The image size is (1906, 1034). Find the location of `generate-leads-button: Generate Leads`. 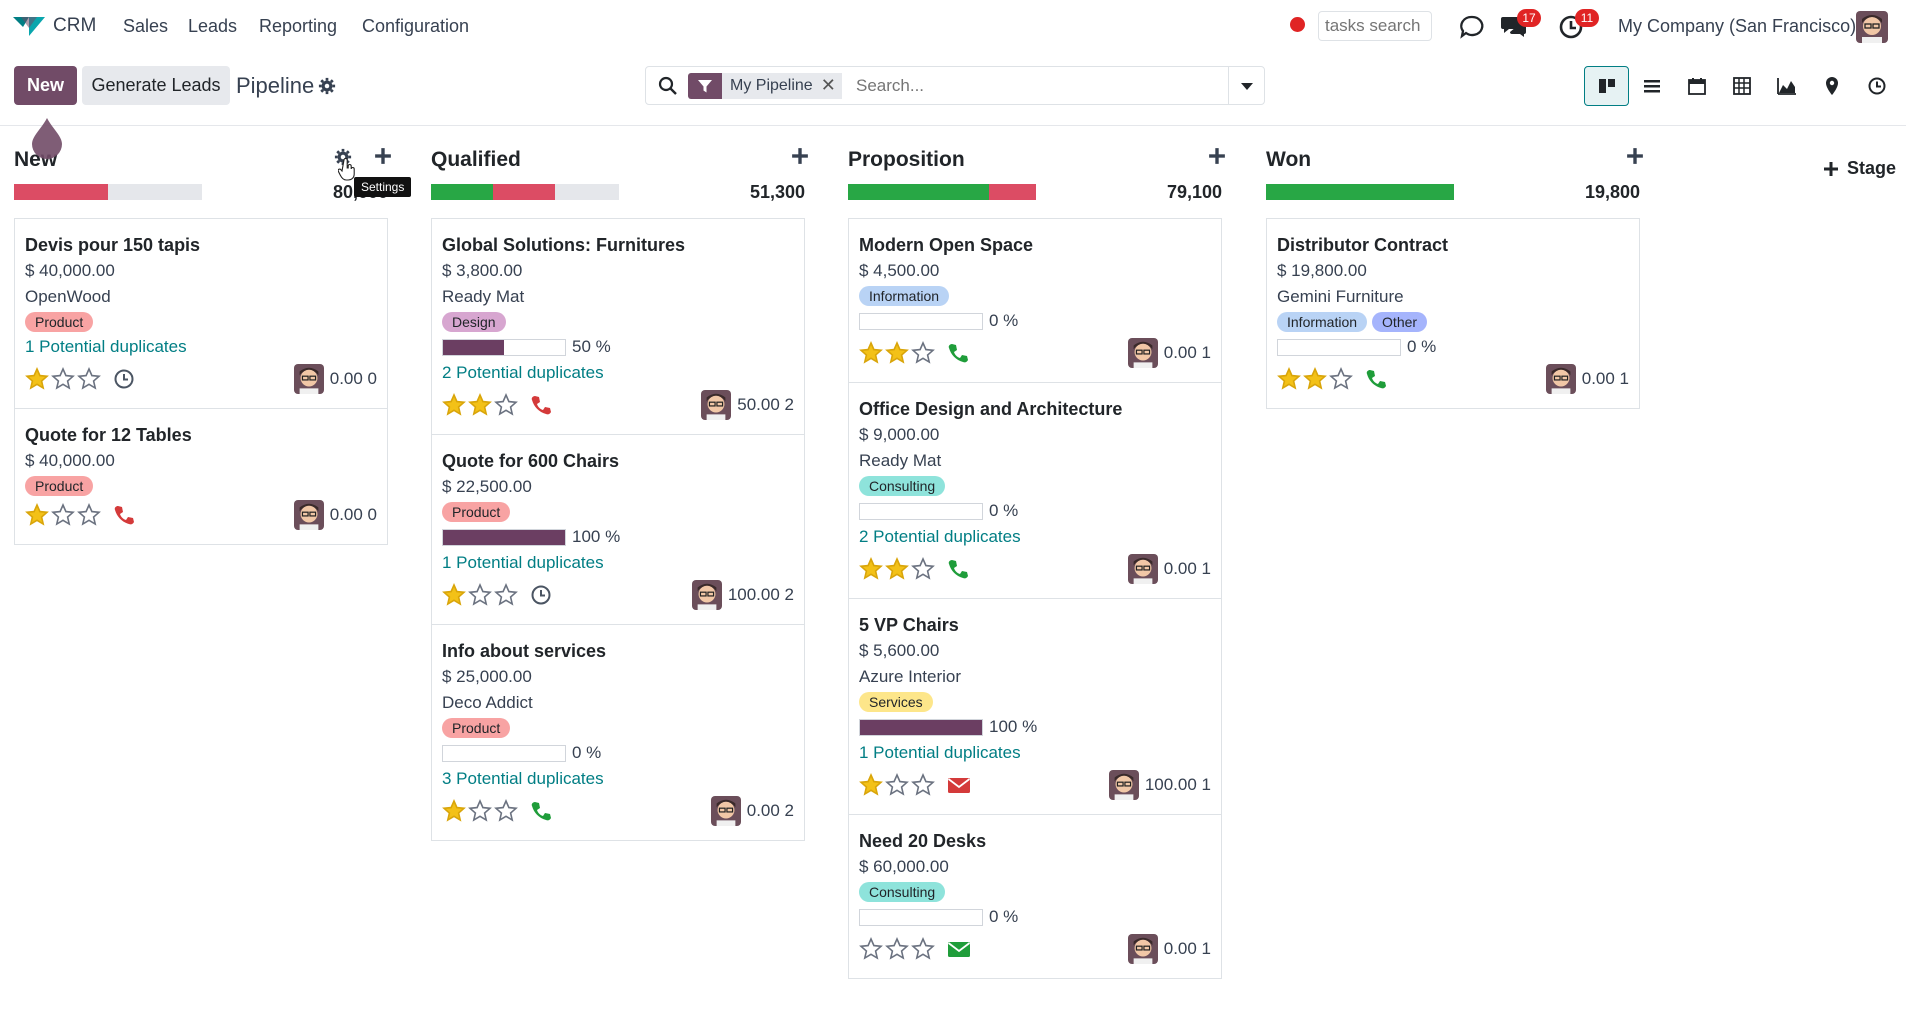

generate-leads-button: Generate Leads is located at coordinates (156, 85).